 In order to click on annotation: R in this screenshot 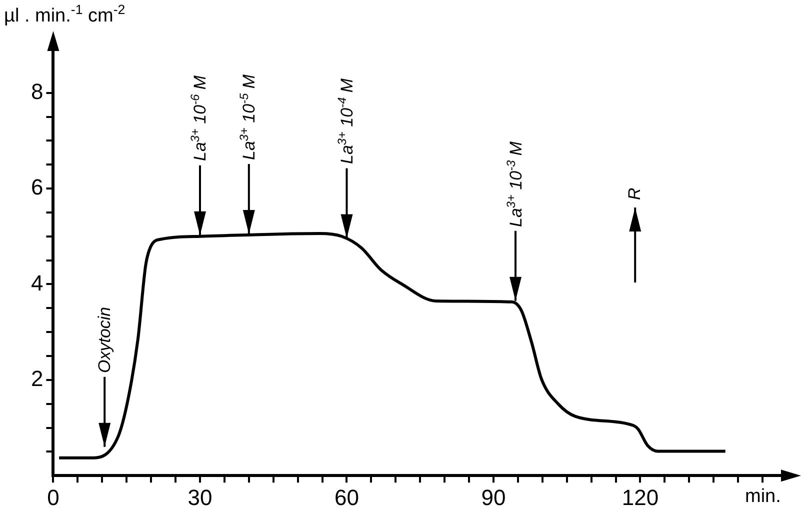, I will do `click(635, 193)`.